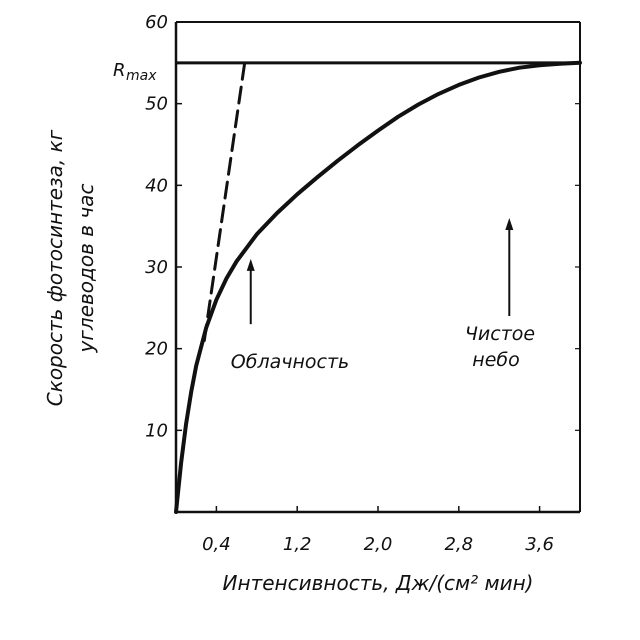  What do you see at coordinates (55, 267) in the screenshot?
I see `y-axis-title-line1: Скорость фотосинтеза, кг` at bounding box center [55, 267].